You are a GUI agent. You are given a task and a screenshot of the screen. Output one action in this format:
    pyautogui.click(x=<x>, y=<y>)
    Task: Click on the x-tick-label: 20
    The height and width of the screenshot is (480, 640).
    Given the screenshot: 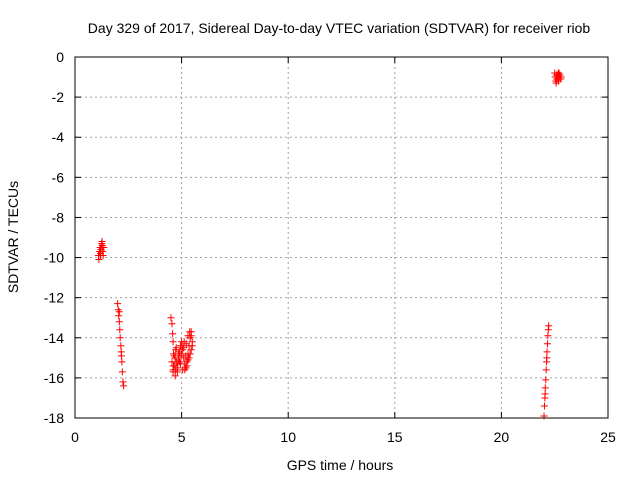 What is the action you would take?
    pyautogui.click(x=502, y=437)
    